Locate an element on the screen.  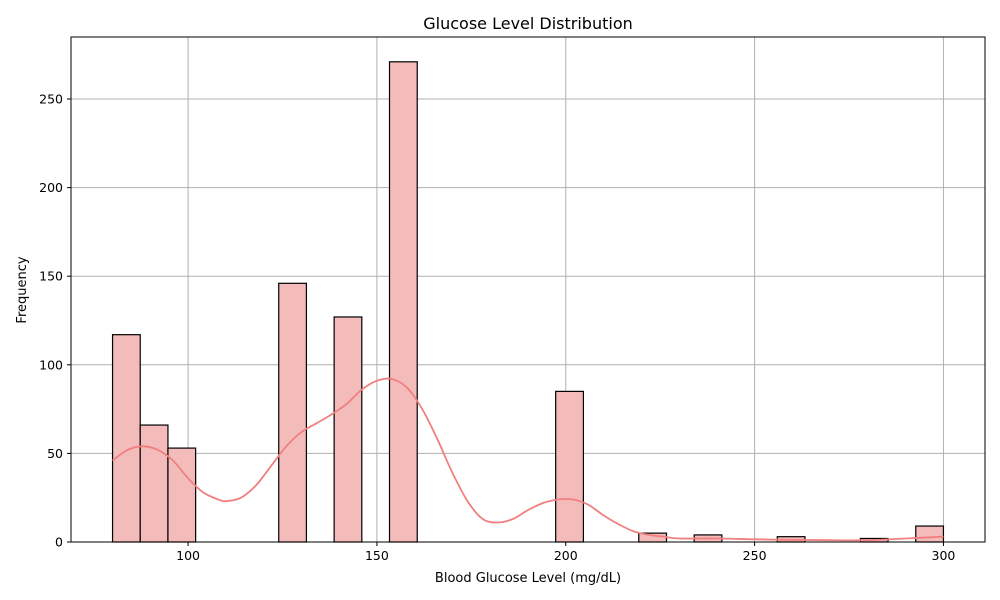
y-tick-label: 200 is located at coordinates (51, 187).